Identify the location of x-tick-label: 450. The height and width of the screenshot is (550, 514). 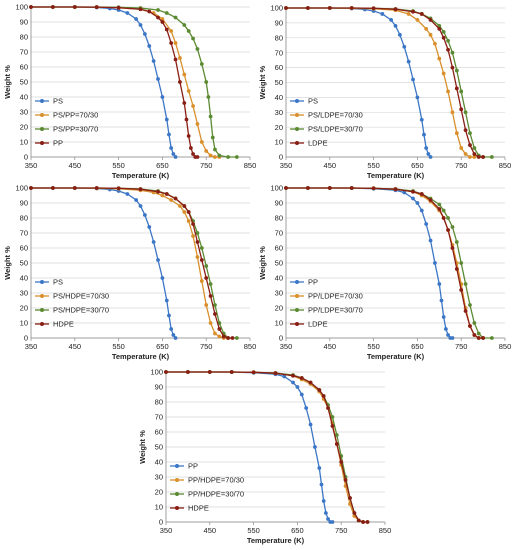
(75, 165).